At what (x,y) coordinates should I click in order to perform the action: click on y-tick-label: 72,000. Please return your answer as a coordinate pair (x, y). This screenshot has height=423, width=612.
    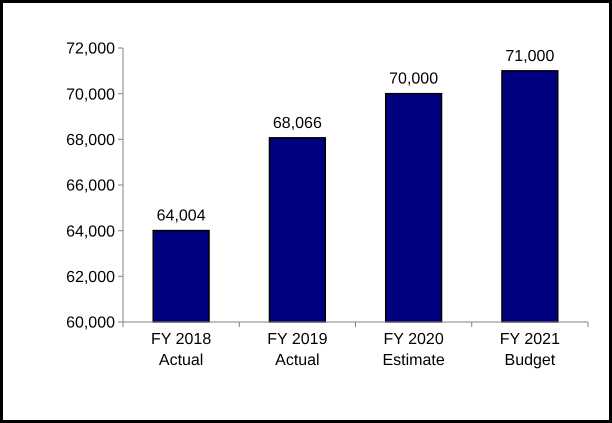
    Looking at the image, I should click on (91, 49).